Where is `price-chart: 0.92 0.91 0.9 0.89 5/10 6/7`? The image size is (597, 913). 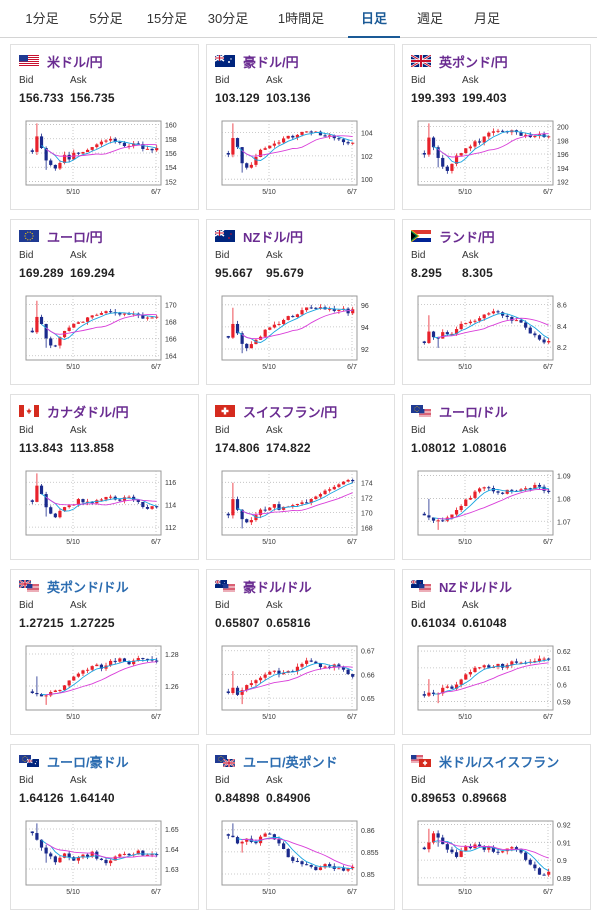
price-chart: 0.92 0.91 0.9 0.89 5/10 6/7 is located at coordinates (497, 859).